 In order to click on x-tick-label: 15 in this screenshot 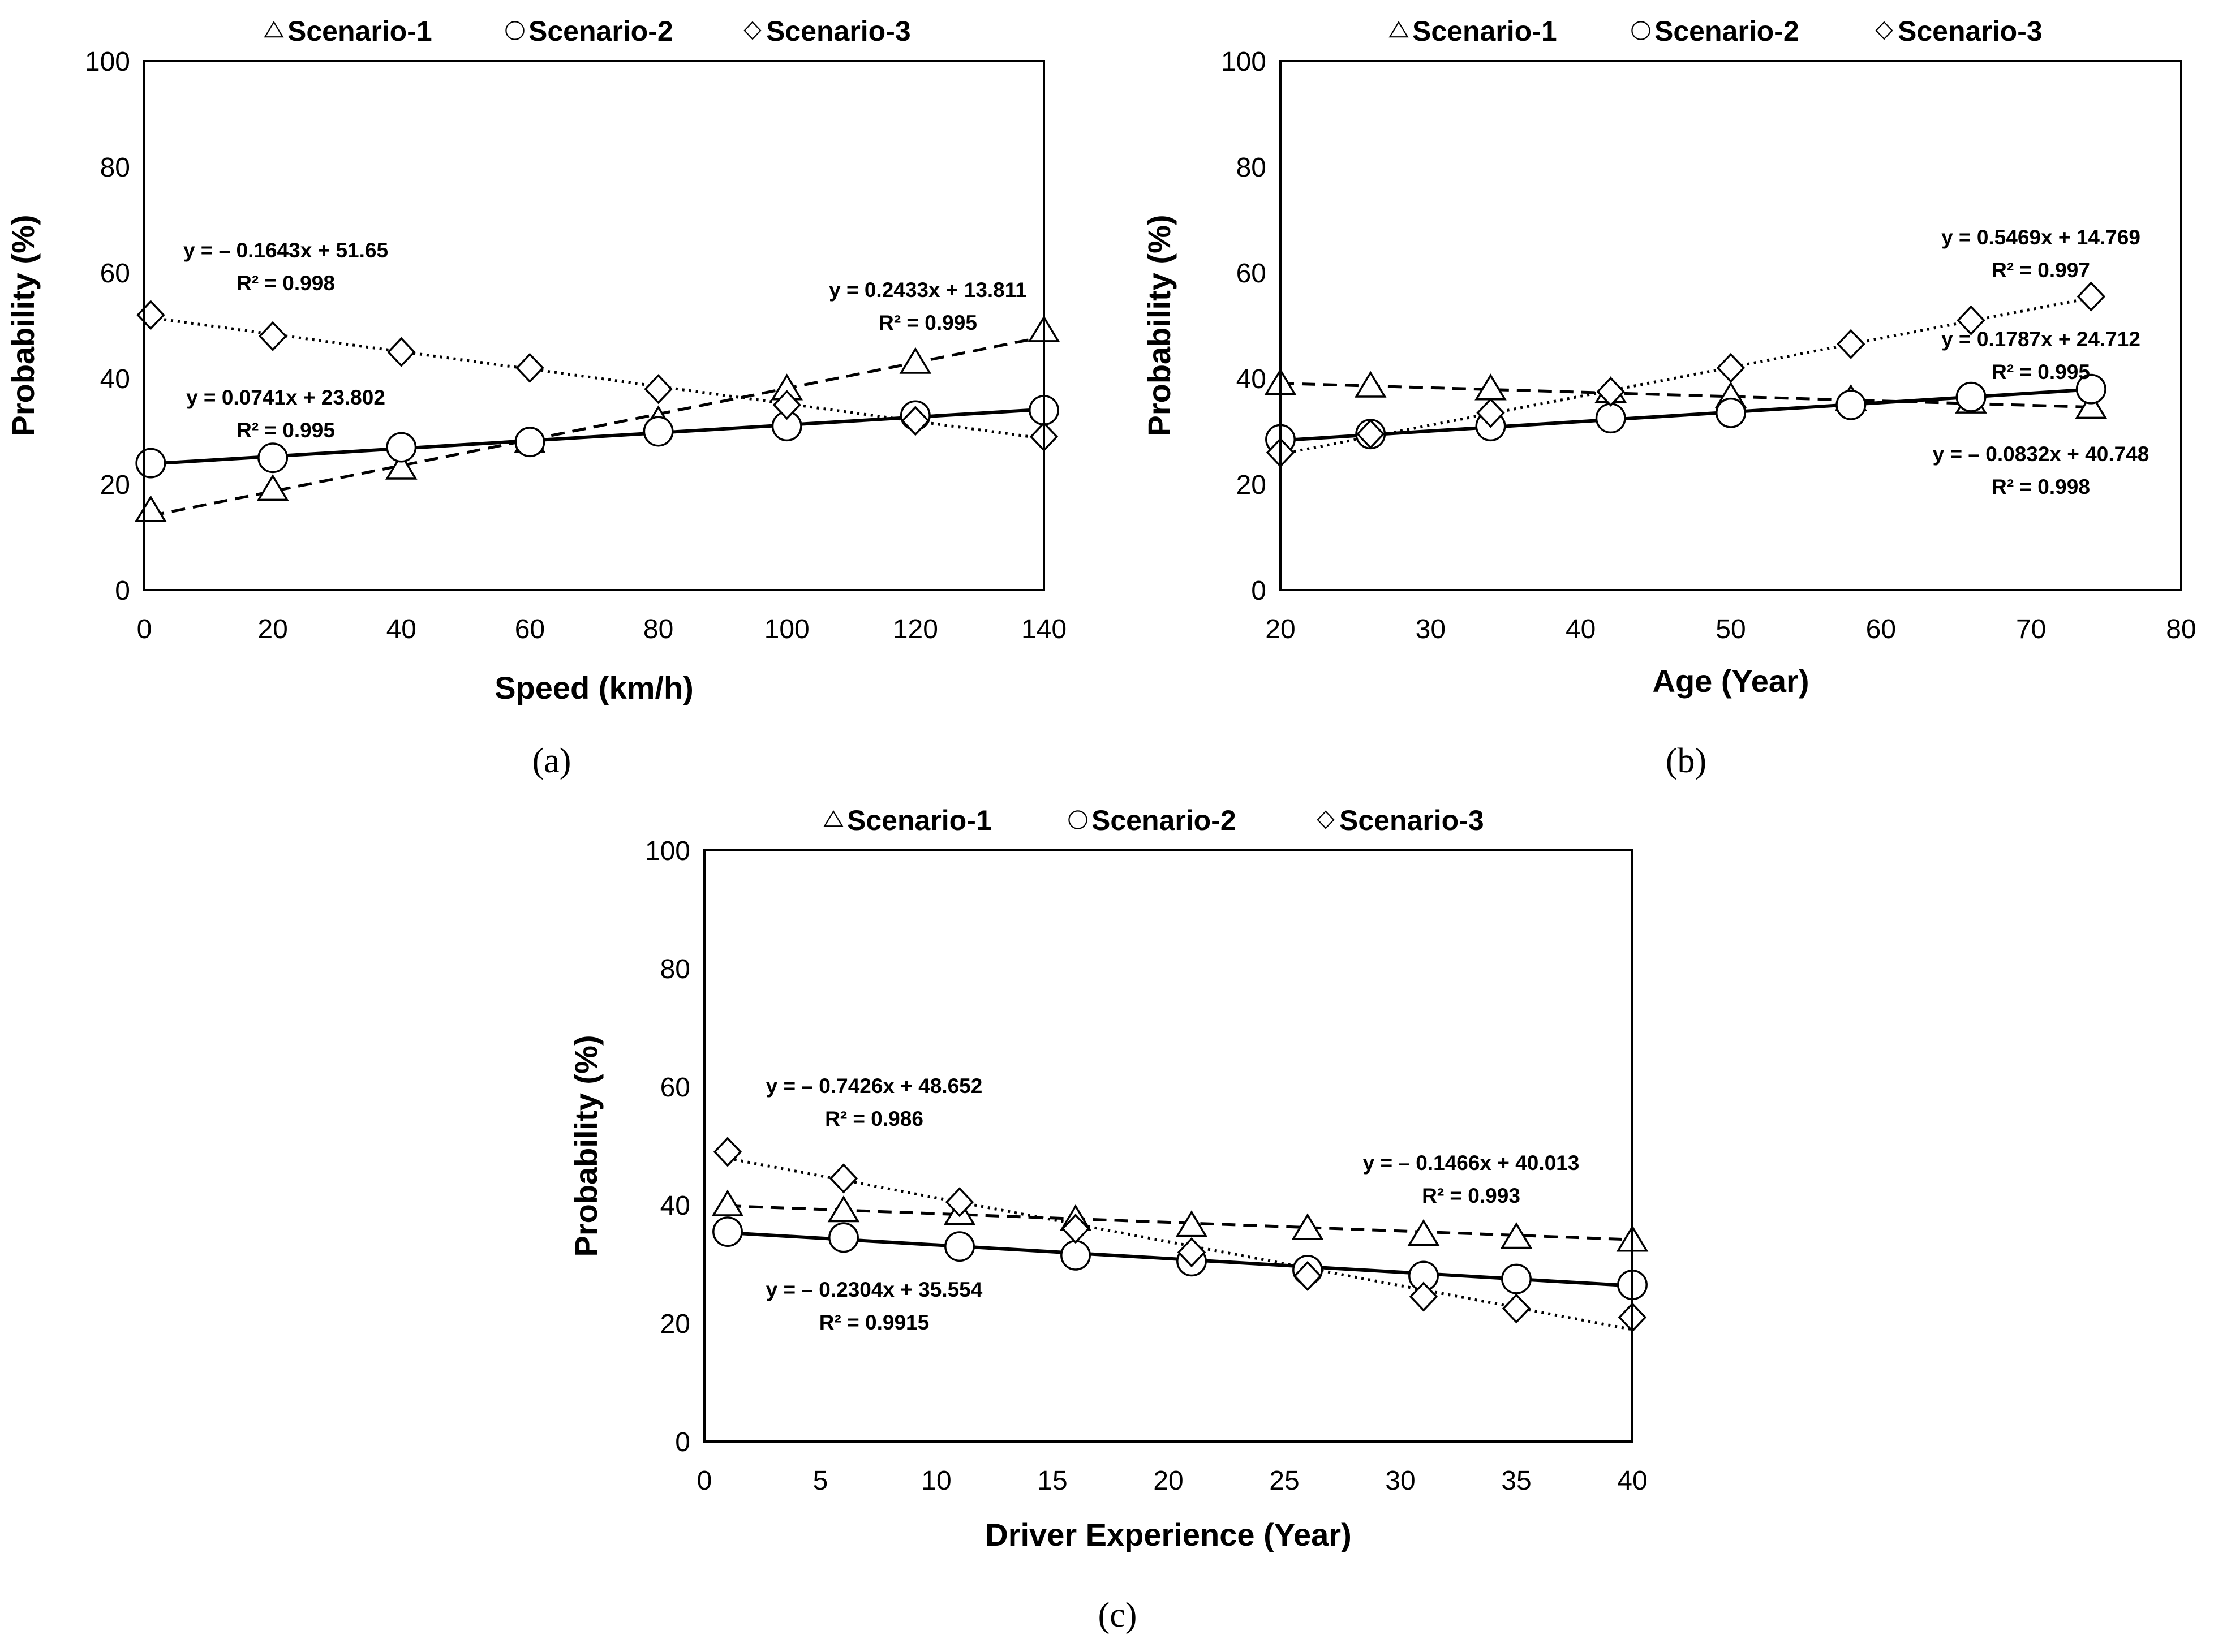, I will do `click(1052, 1481)`.